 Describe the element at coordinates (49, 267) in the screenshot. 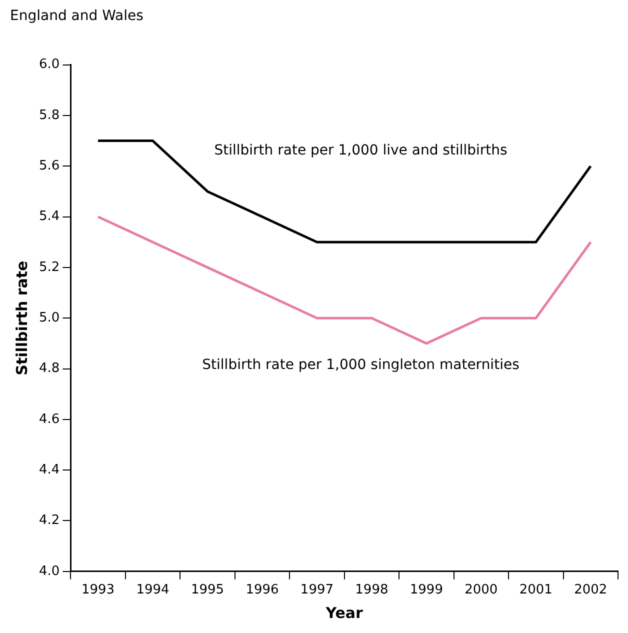

I see `y-tick-label: 5.2` at that location.